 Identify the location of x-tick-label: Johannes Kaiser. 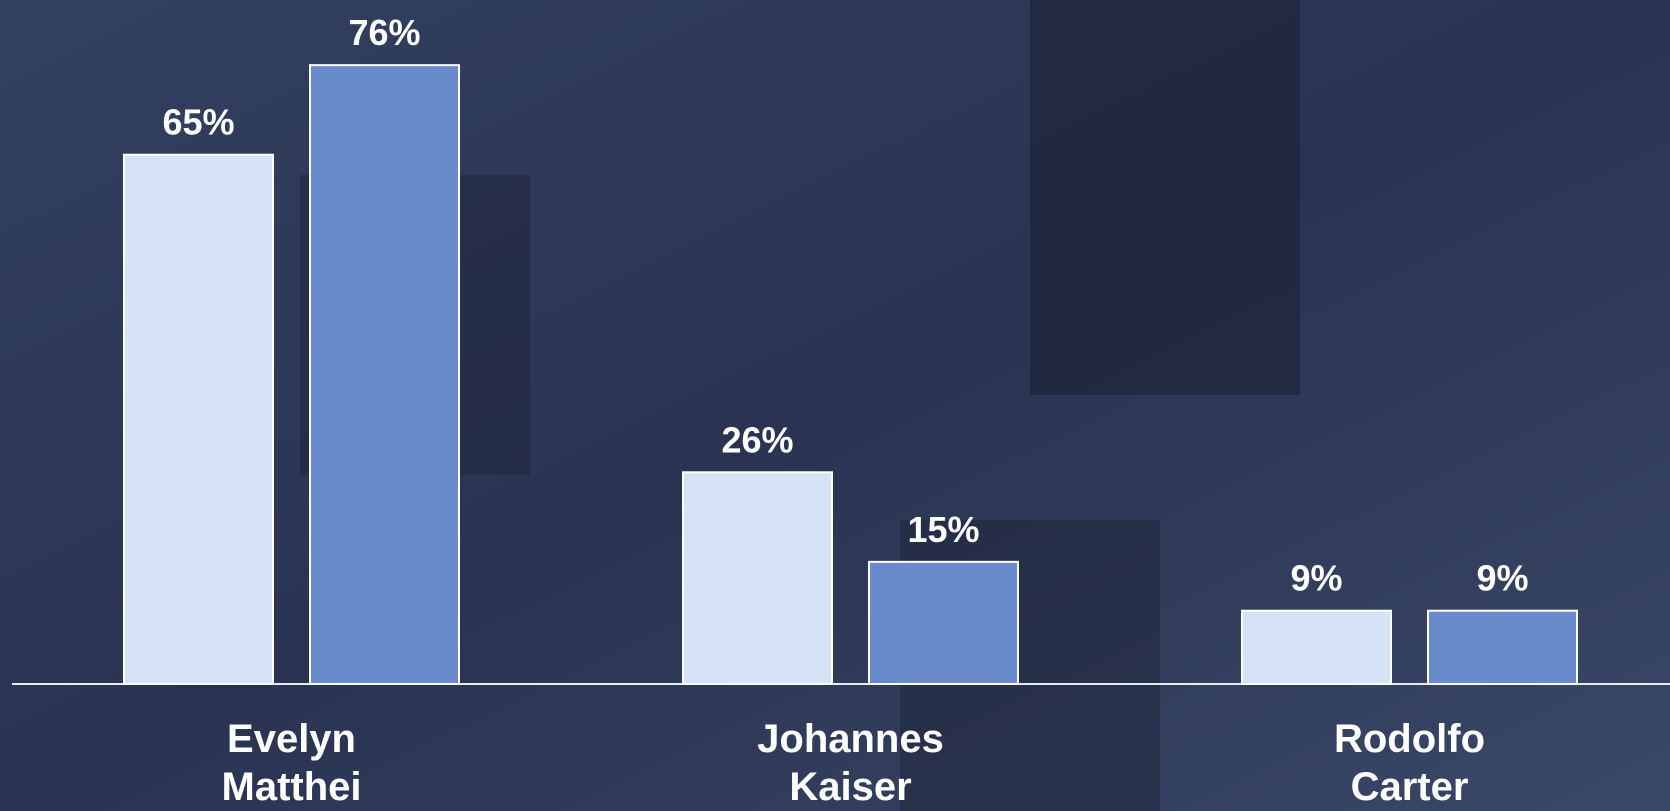
(850, 763).